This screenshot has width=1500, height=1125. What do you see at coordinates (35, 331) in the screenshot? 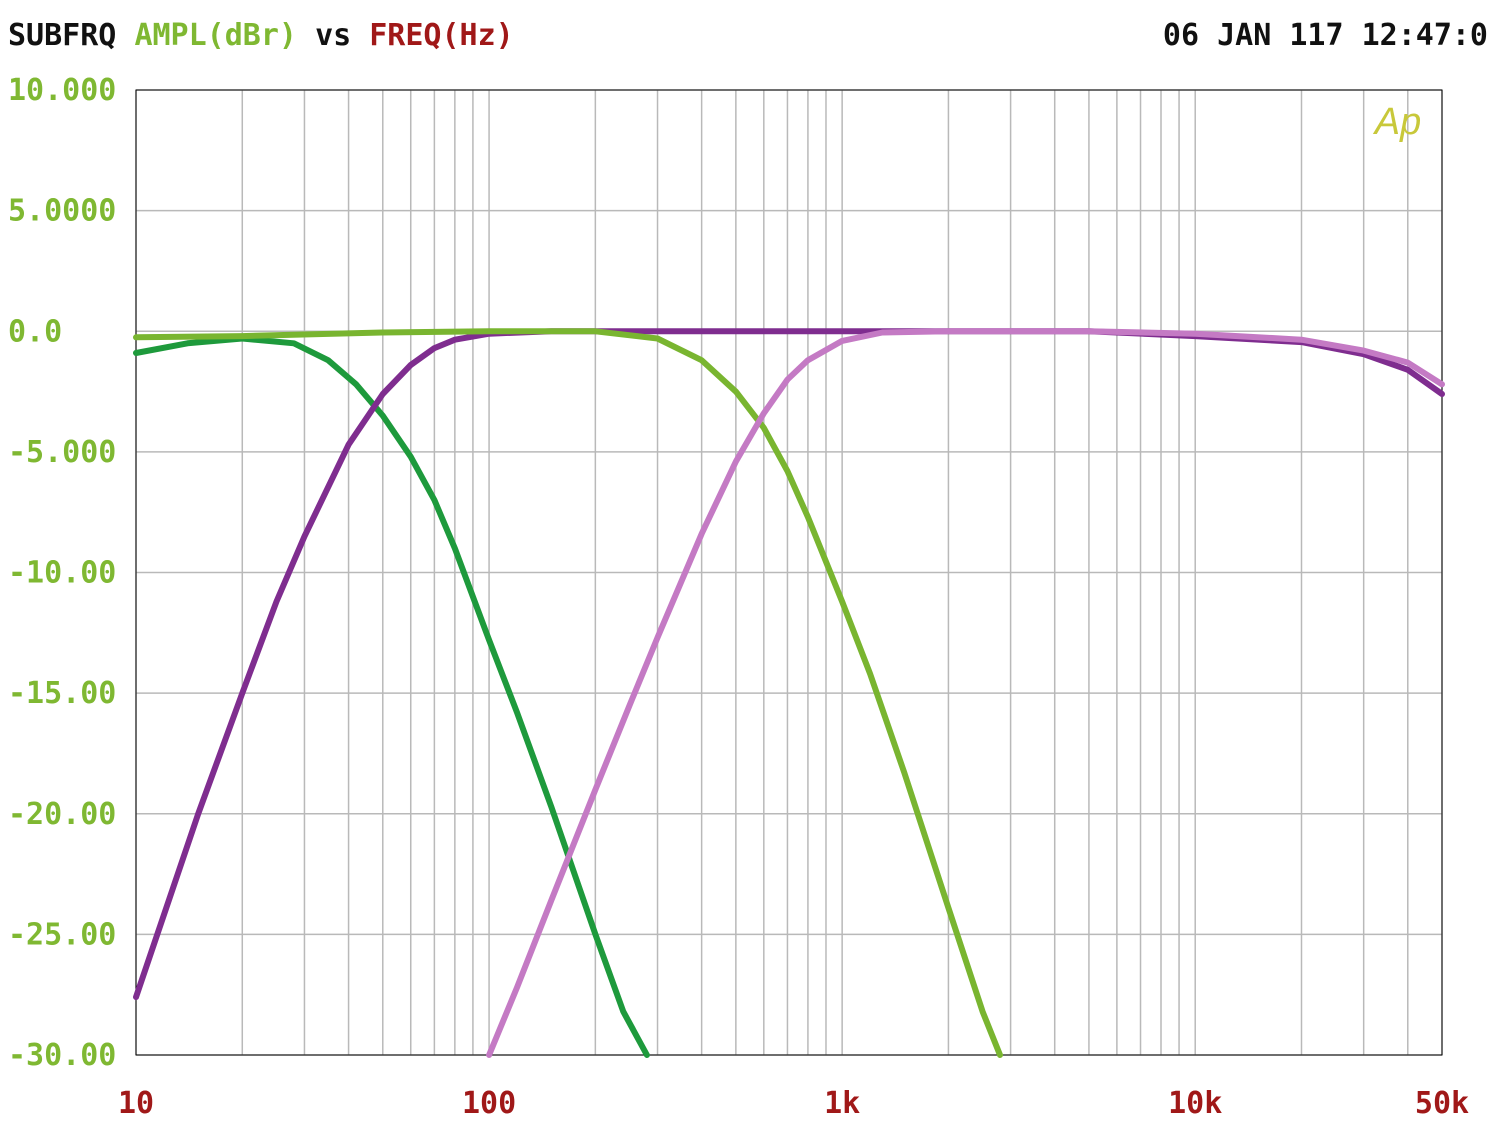
I see `y-tick-label: 0.0` at bounding box center [35, 331].